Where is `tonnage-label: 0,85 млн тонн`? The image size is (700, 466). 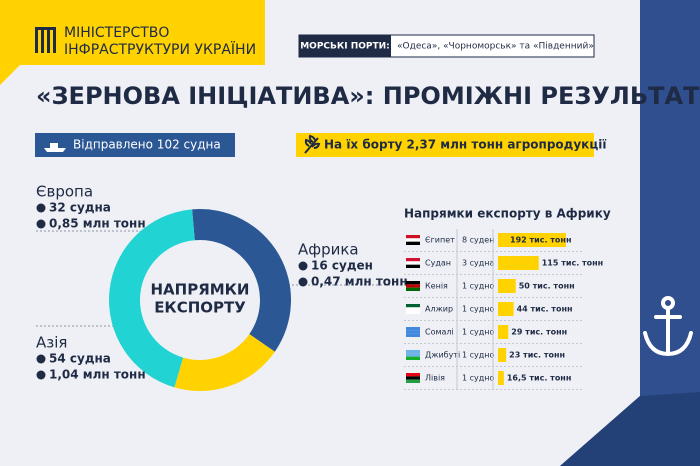 tonnage-label: 0,85 млн тонн is located at coordinates (97, 224).